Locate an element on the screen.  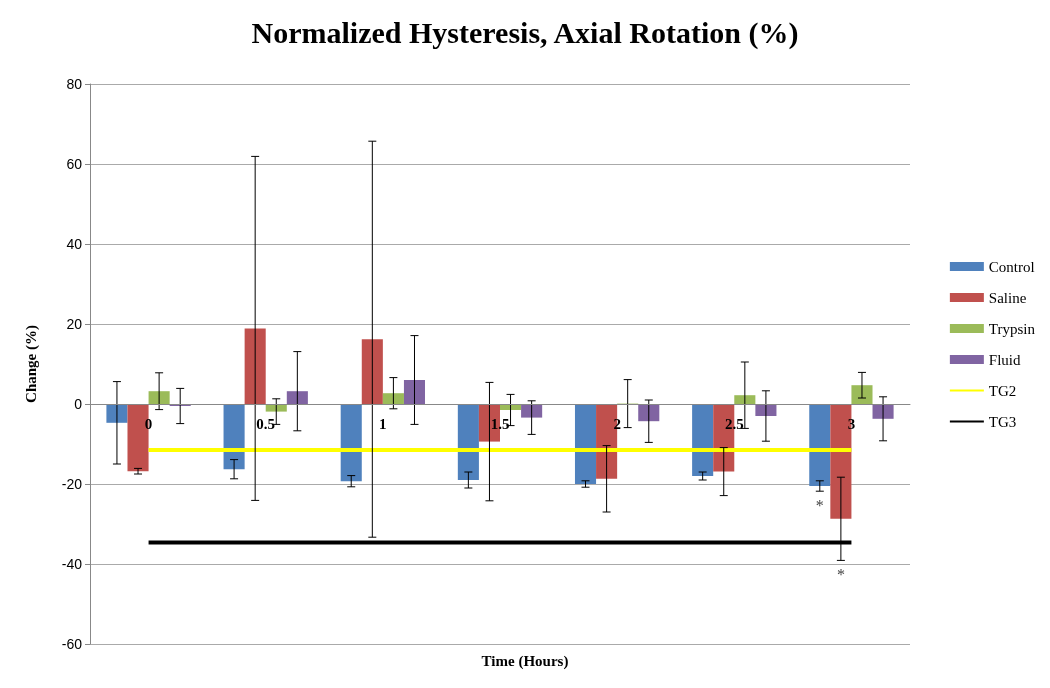
legend-label: Control is located at coordinates (1011, 266).